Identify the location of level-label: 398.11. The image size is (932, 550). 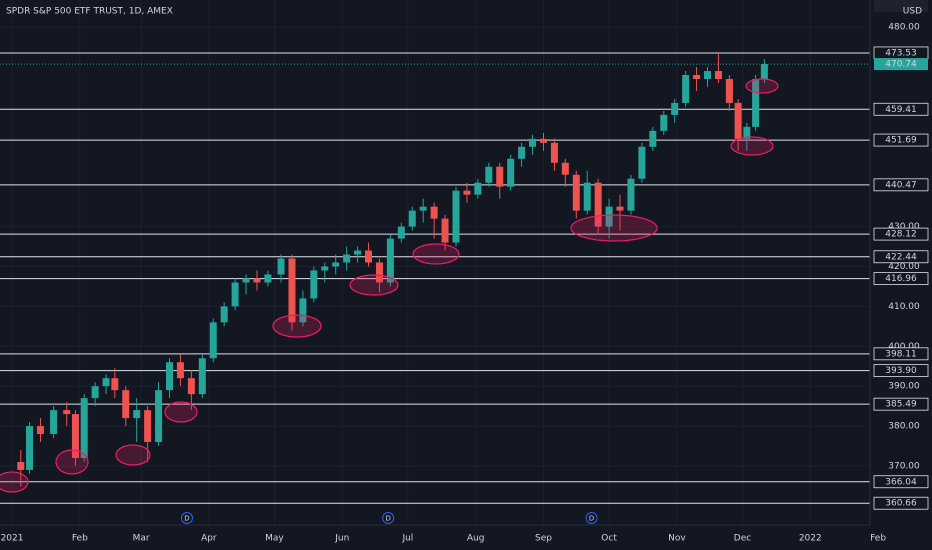
(901, 354).